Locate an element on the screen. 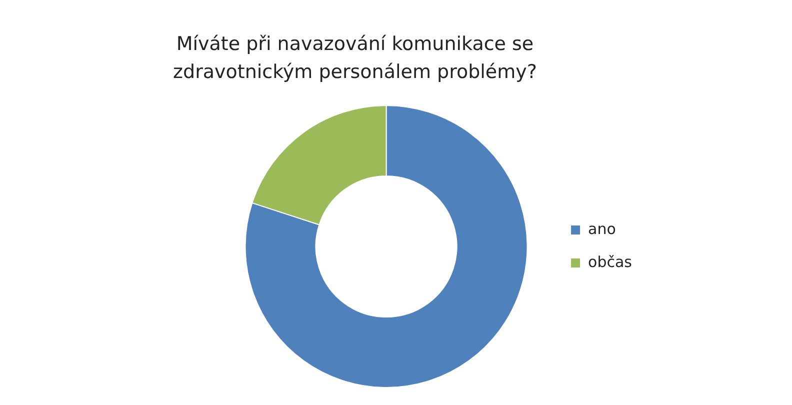 This screenshot has width=792, height=405. chart-title: Míváte při navazování komunikace se zdravotnickým personálem problémy? is located at coordinates (355, 58).